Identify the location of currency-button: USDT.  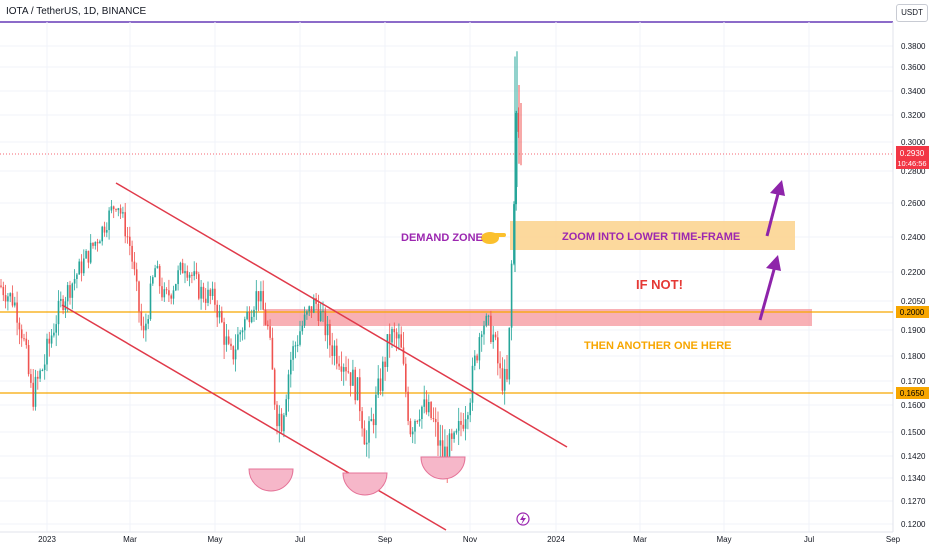
(912, 13).